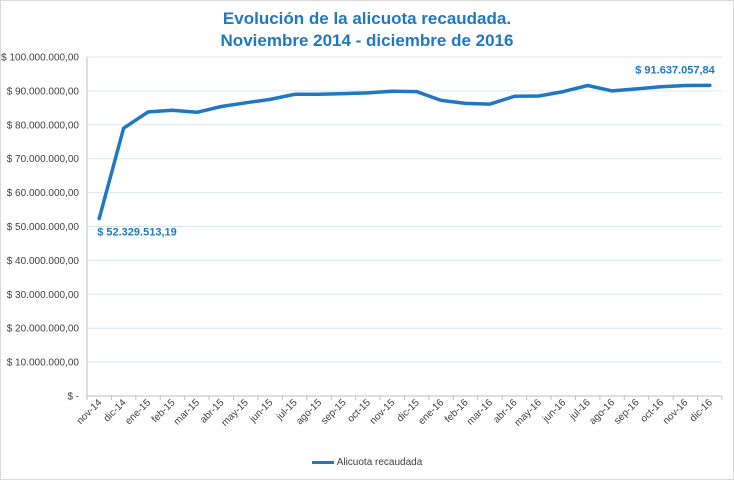 This screenshot has height=480, width=734. I want to click on chart-subtitle: Noviembre 2014 - diciembre de 2016, so click(367, 40).